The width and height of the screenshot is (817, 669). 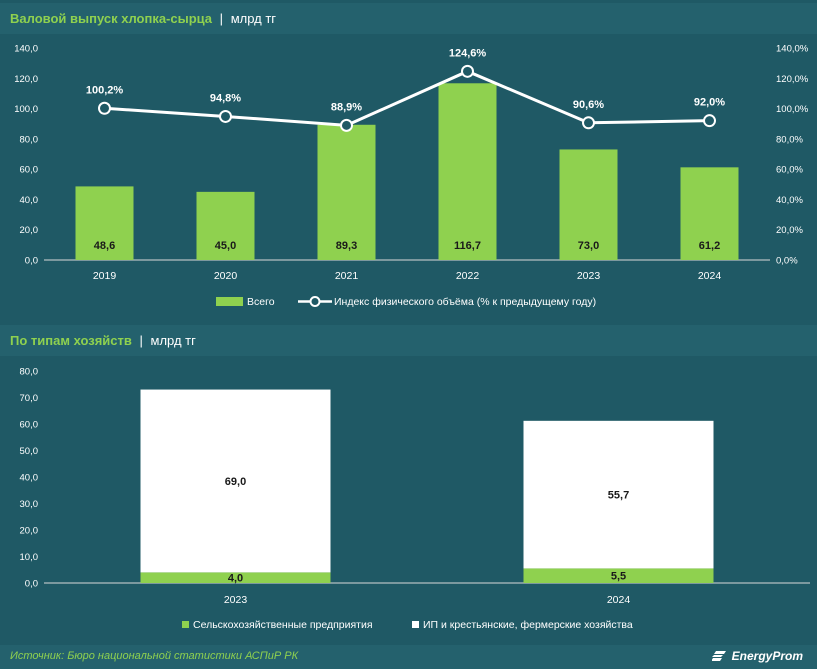 What do you see at coordinates (467, 246) in the screenshot?
I see `bar-value-label: 116,7` at bounding box center [467, 246].